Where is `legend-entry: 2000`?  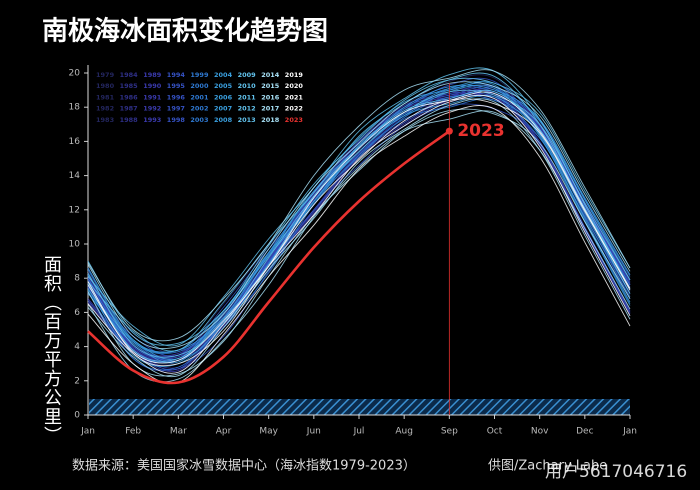
legend-entry: 2000 is located at coordinates (199, 86).